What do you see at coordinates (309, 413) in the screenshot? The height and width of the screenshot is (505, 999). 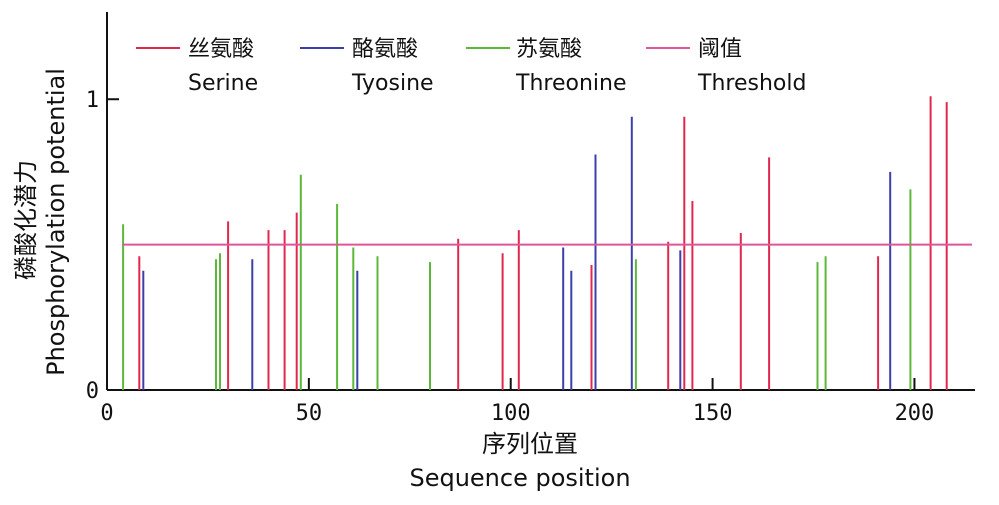 I see `x-tick-label-50: 50` at bounding box center [309, 413].